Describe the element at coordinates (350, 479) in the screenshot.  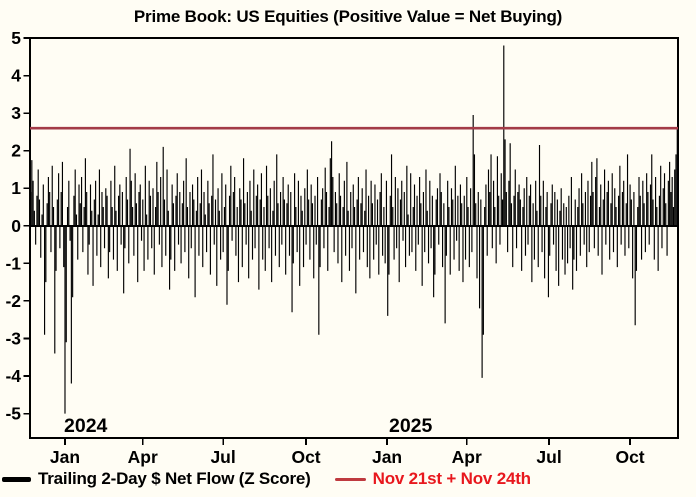
I see `ref-line-swatch` at that location.